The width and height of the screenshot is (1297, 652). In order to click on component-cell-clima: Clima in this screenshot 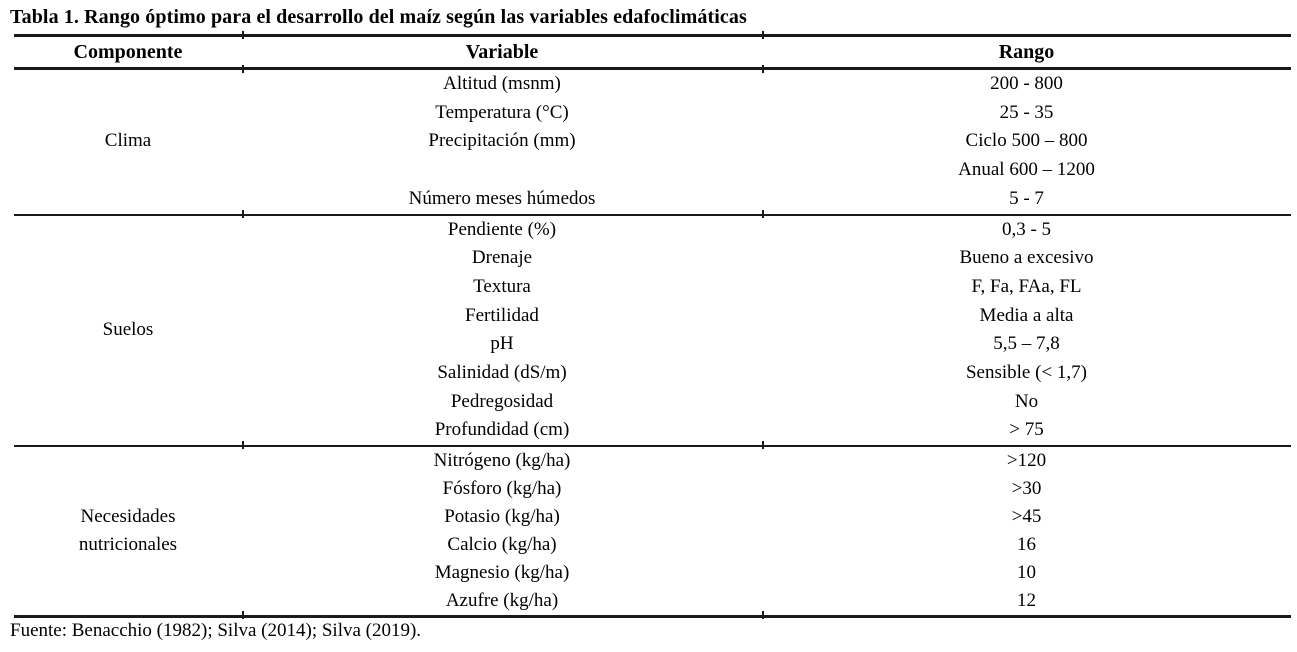, I will do `click(128, 141)`.